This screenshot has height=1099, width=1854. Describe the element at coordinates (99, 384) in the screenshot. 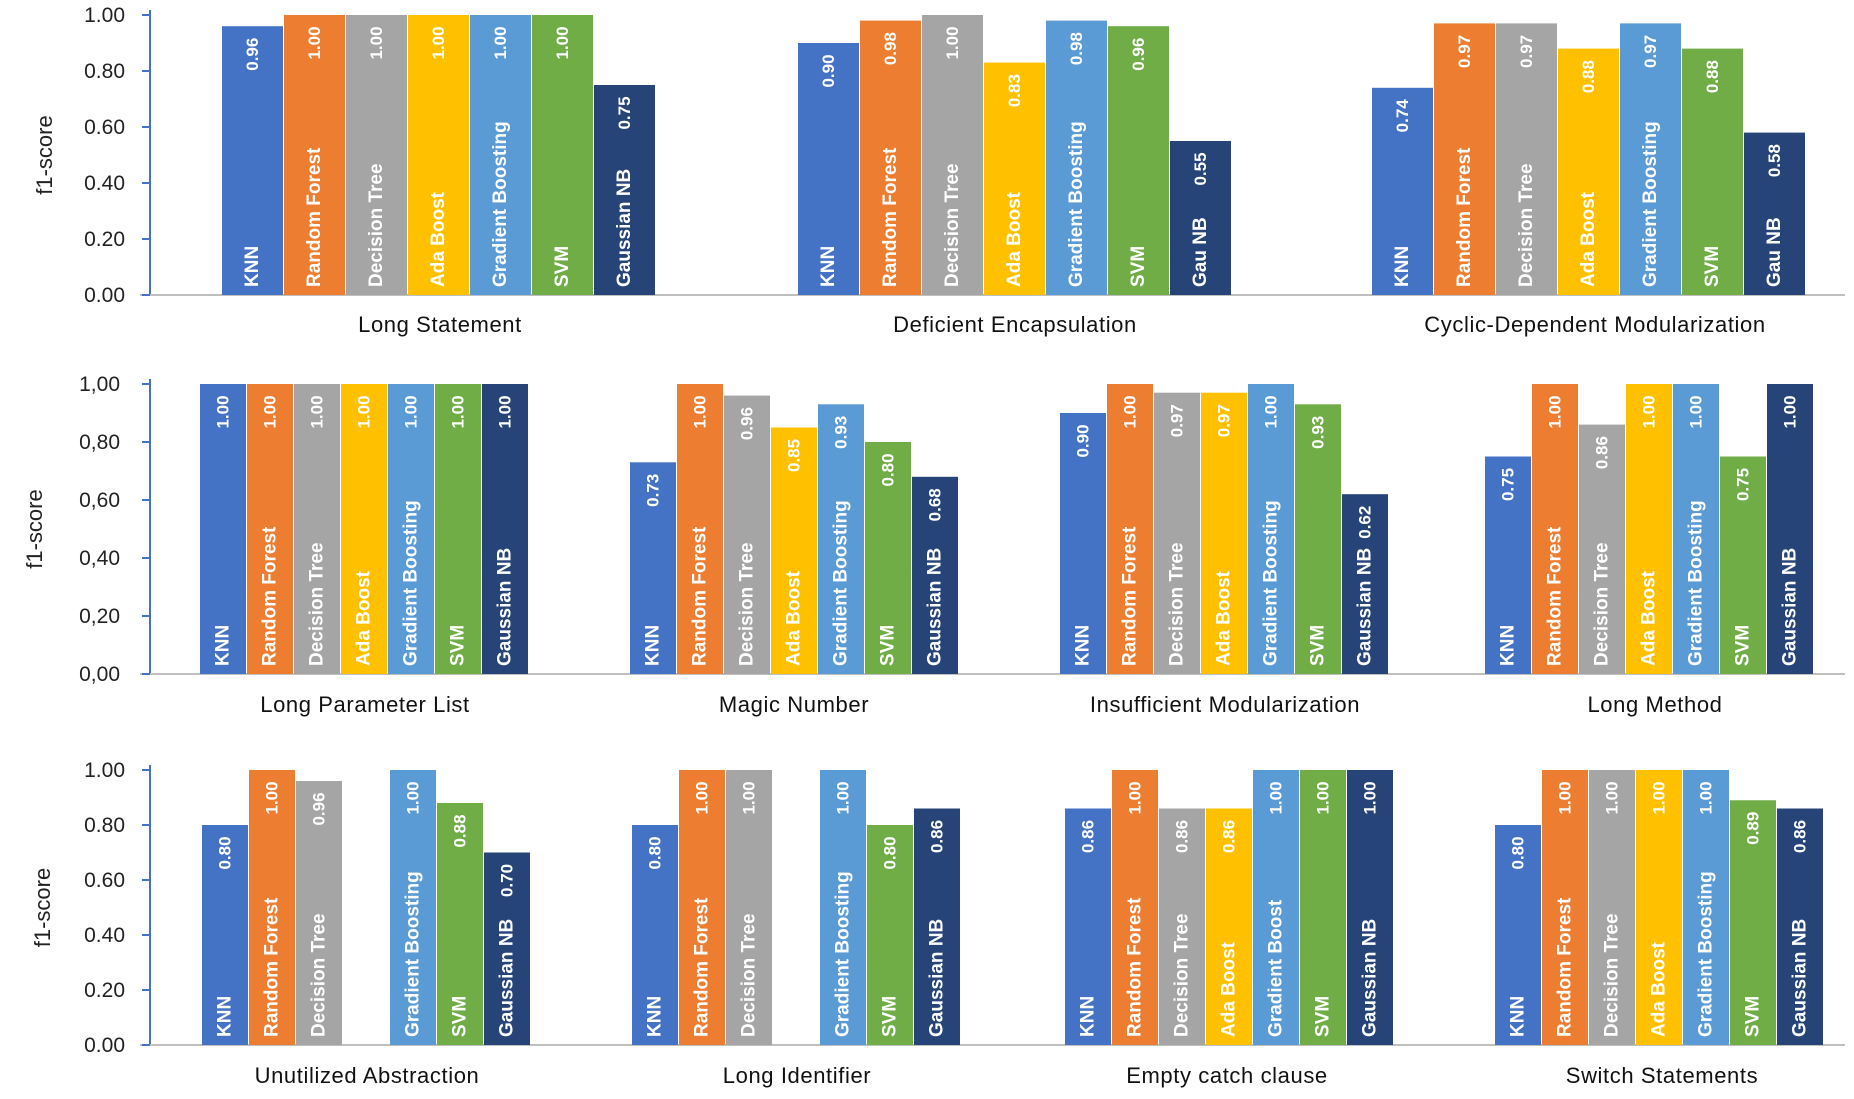

I see `y-tick-label: 1,00` at that location.